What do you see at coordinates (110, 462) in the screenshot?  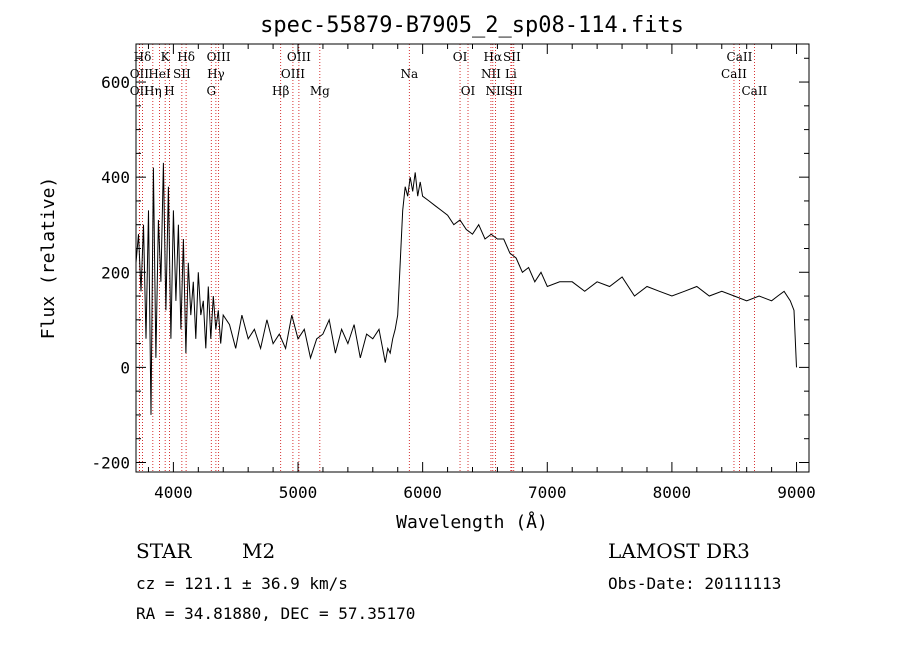 I see `y-tick-label: -200` at bounding box center [110, 462].